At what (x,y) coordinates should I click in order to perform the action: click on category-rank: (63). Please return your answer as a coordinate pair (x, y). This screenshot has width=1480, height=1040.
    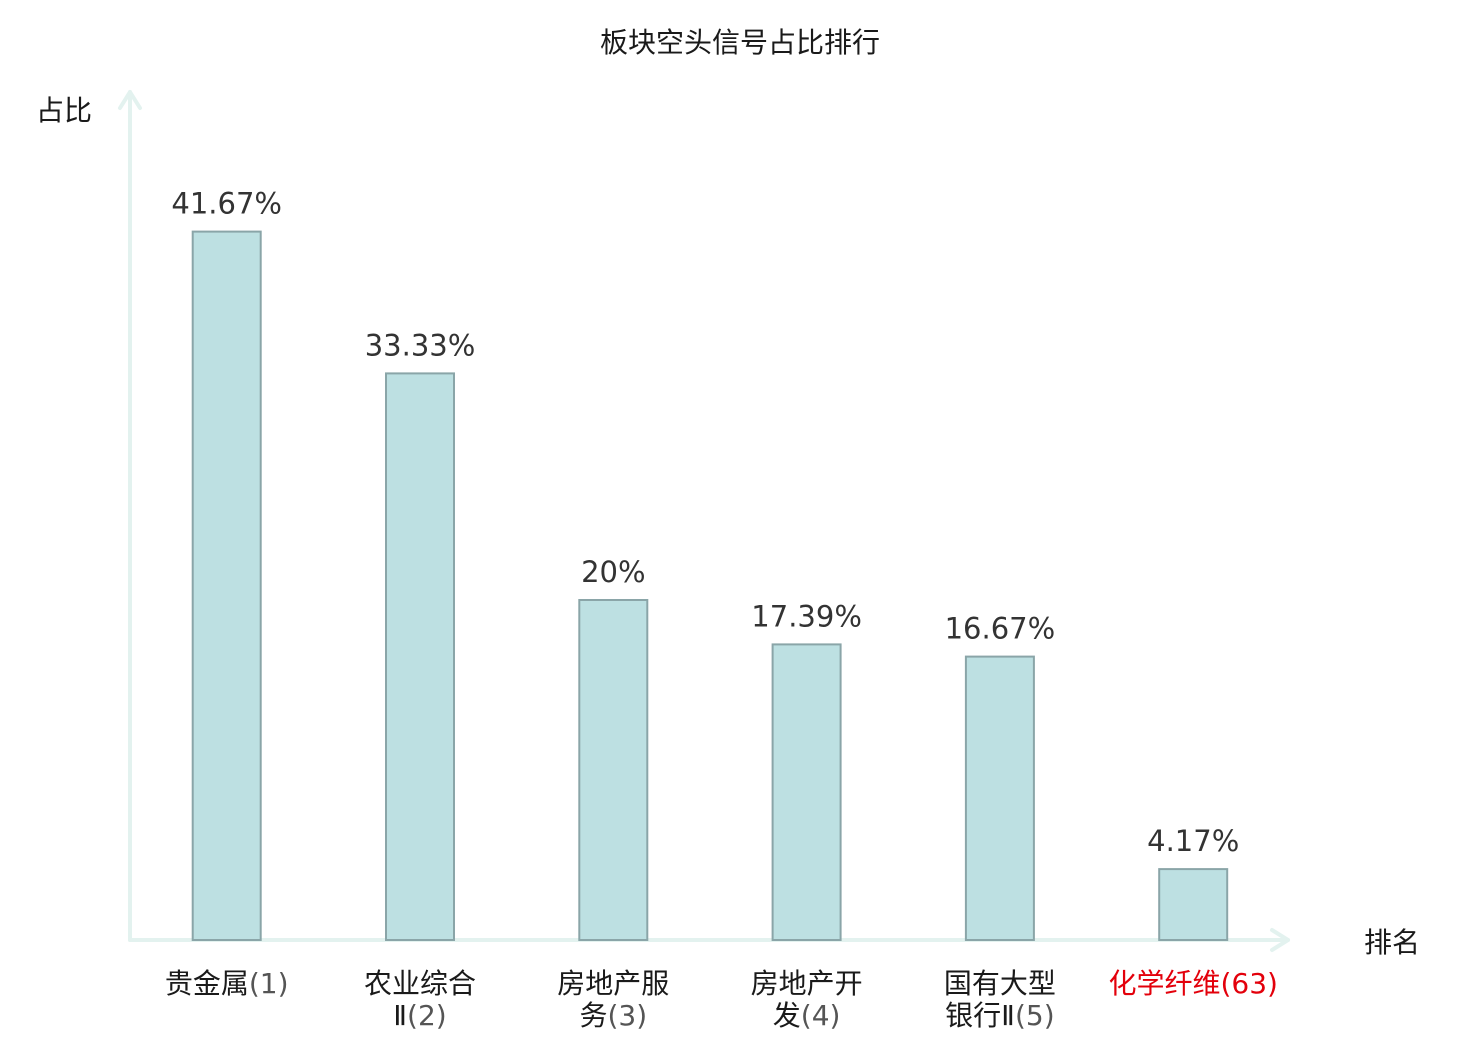
    Looking at the image, I should click on (1248, 983).